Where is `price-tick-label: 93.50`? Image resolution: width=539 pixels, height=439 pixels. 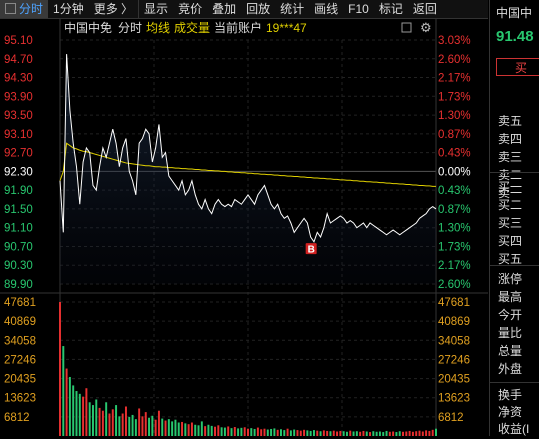
price-tick-label: 93.50 is located at coordinates (18, 116).